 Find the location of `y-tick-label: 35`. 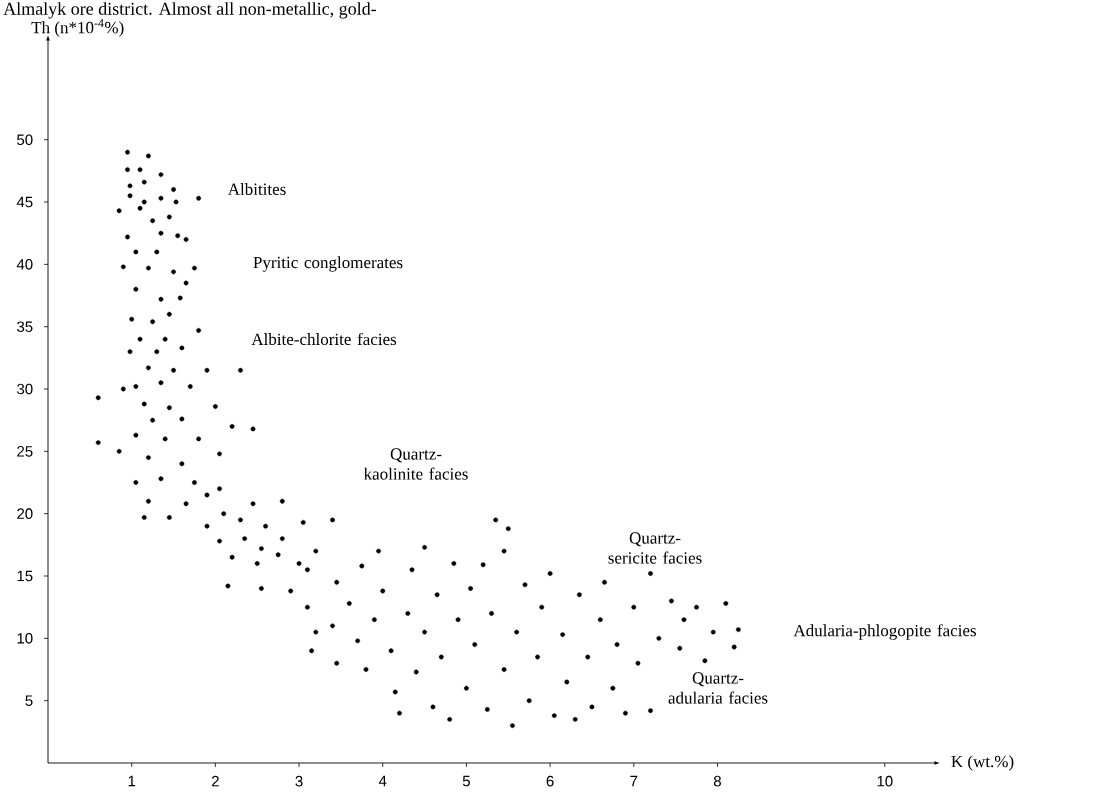

y-tick-label: 35 is located at coordinates (25, 326).